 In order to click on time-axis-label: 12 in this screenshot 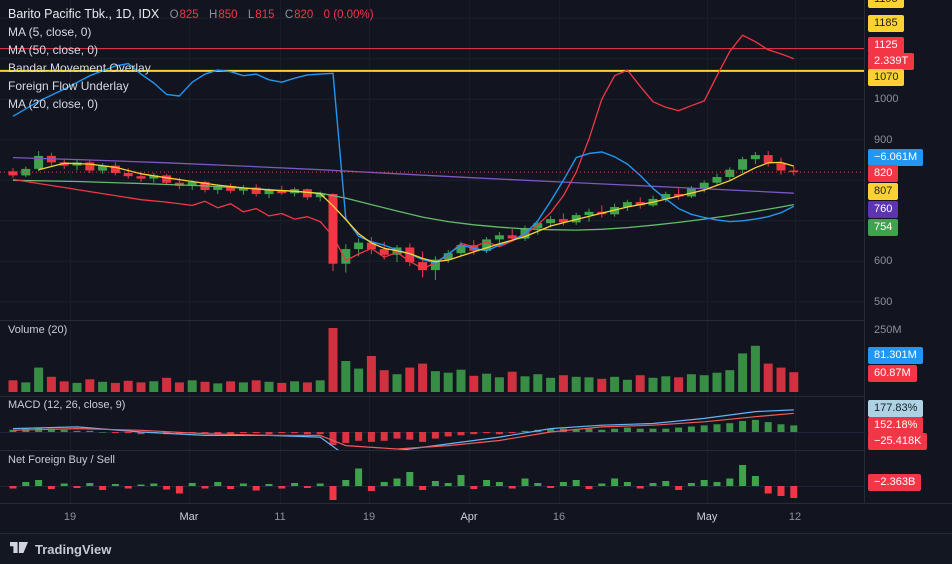, I will do `click(795, 517)`.